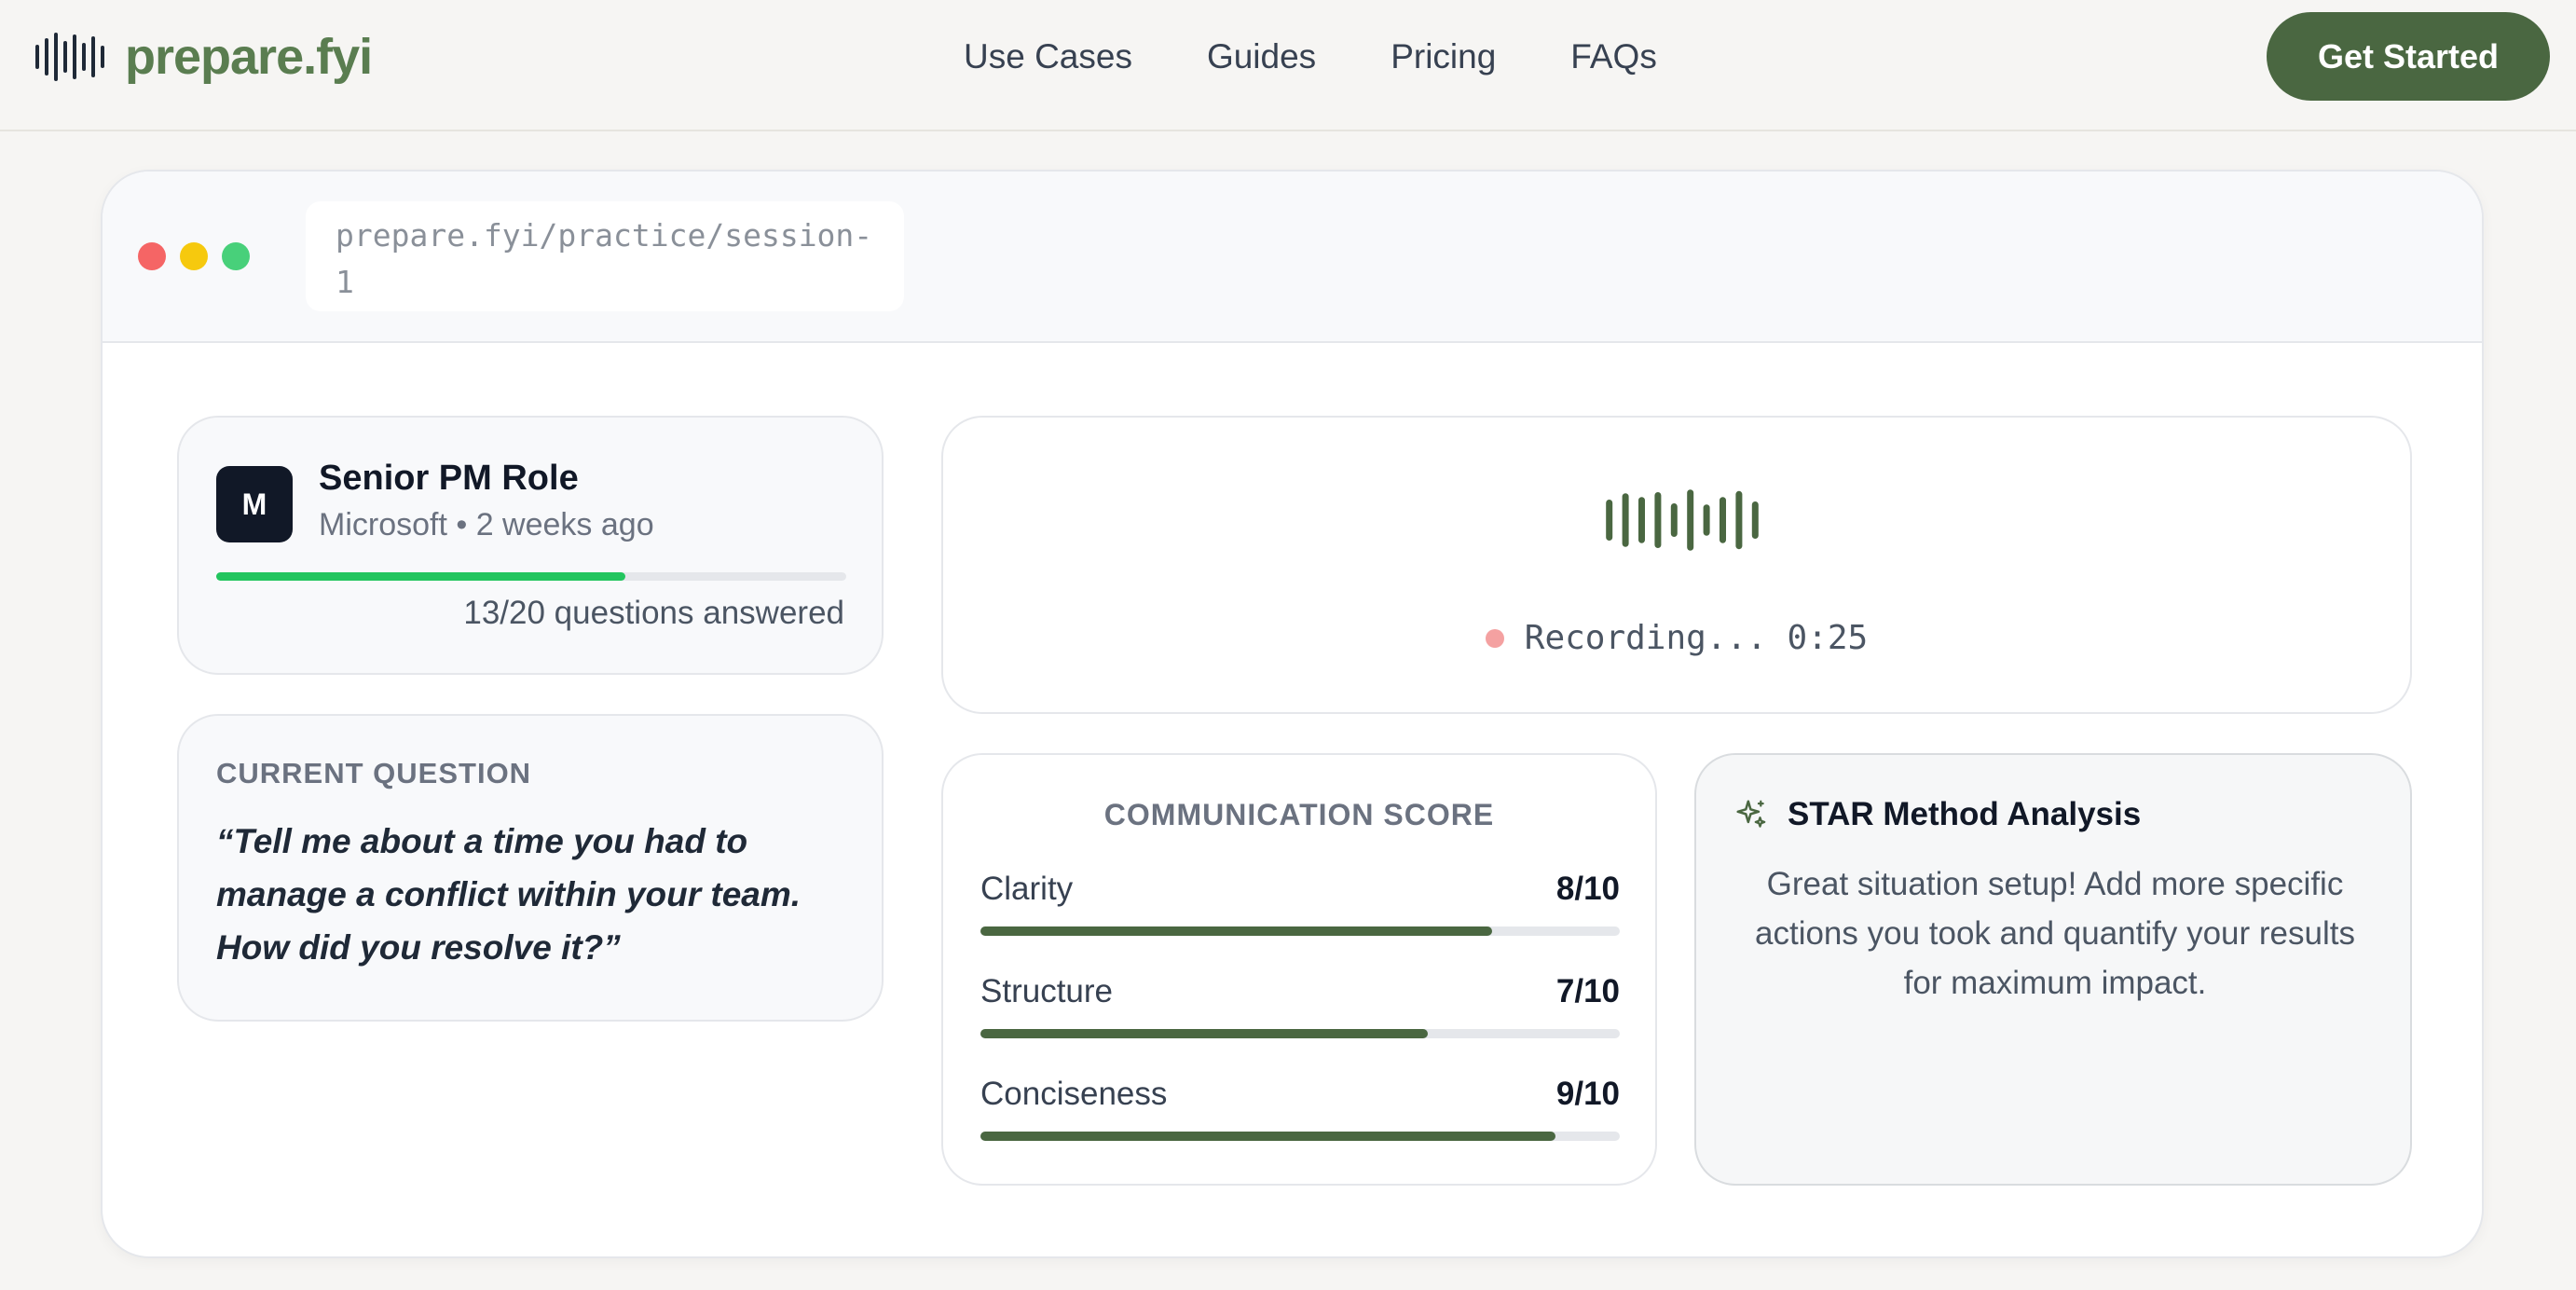 The image size is (2576, 1290). What do you see at coordinates (1292, 257) in the screenshot?
I see `browser-chrome: prepare.fyi/practice/session-1` at bounding box center [1292, 257].